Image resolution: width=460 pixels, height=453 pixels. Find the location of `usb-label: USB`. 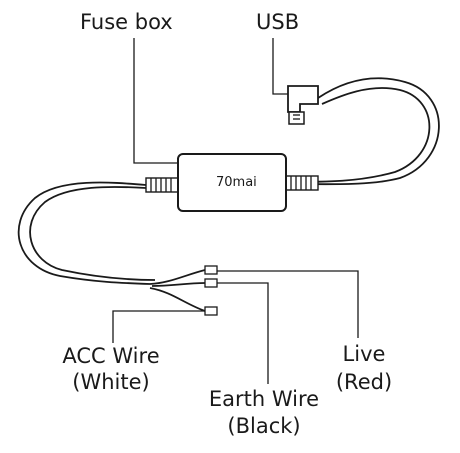

usb-label: USB is located at coordinates (278, 22).